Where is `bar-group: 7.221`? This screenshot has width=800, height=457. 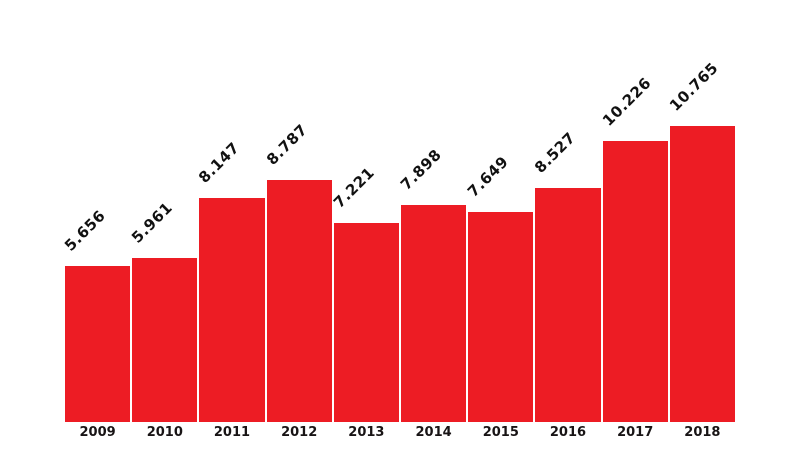
bar-group: 7.221 is located at coordinates (364, 211).